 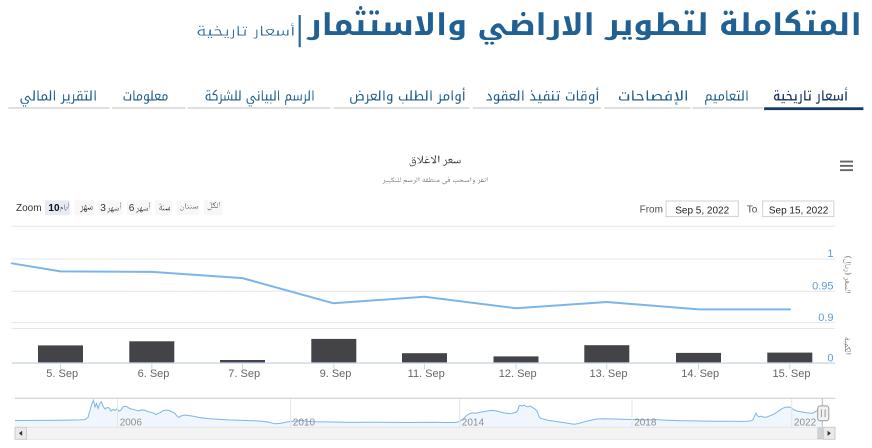 I want to click on svg-text: 12. Sep, so click(x=518, y=374).